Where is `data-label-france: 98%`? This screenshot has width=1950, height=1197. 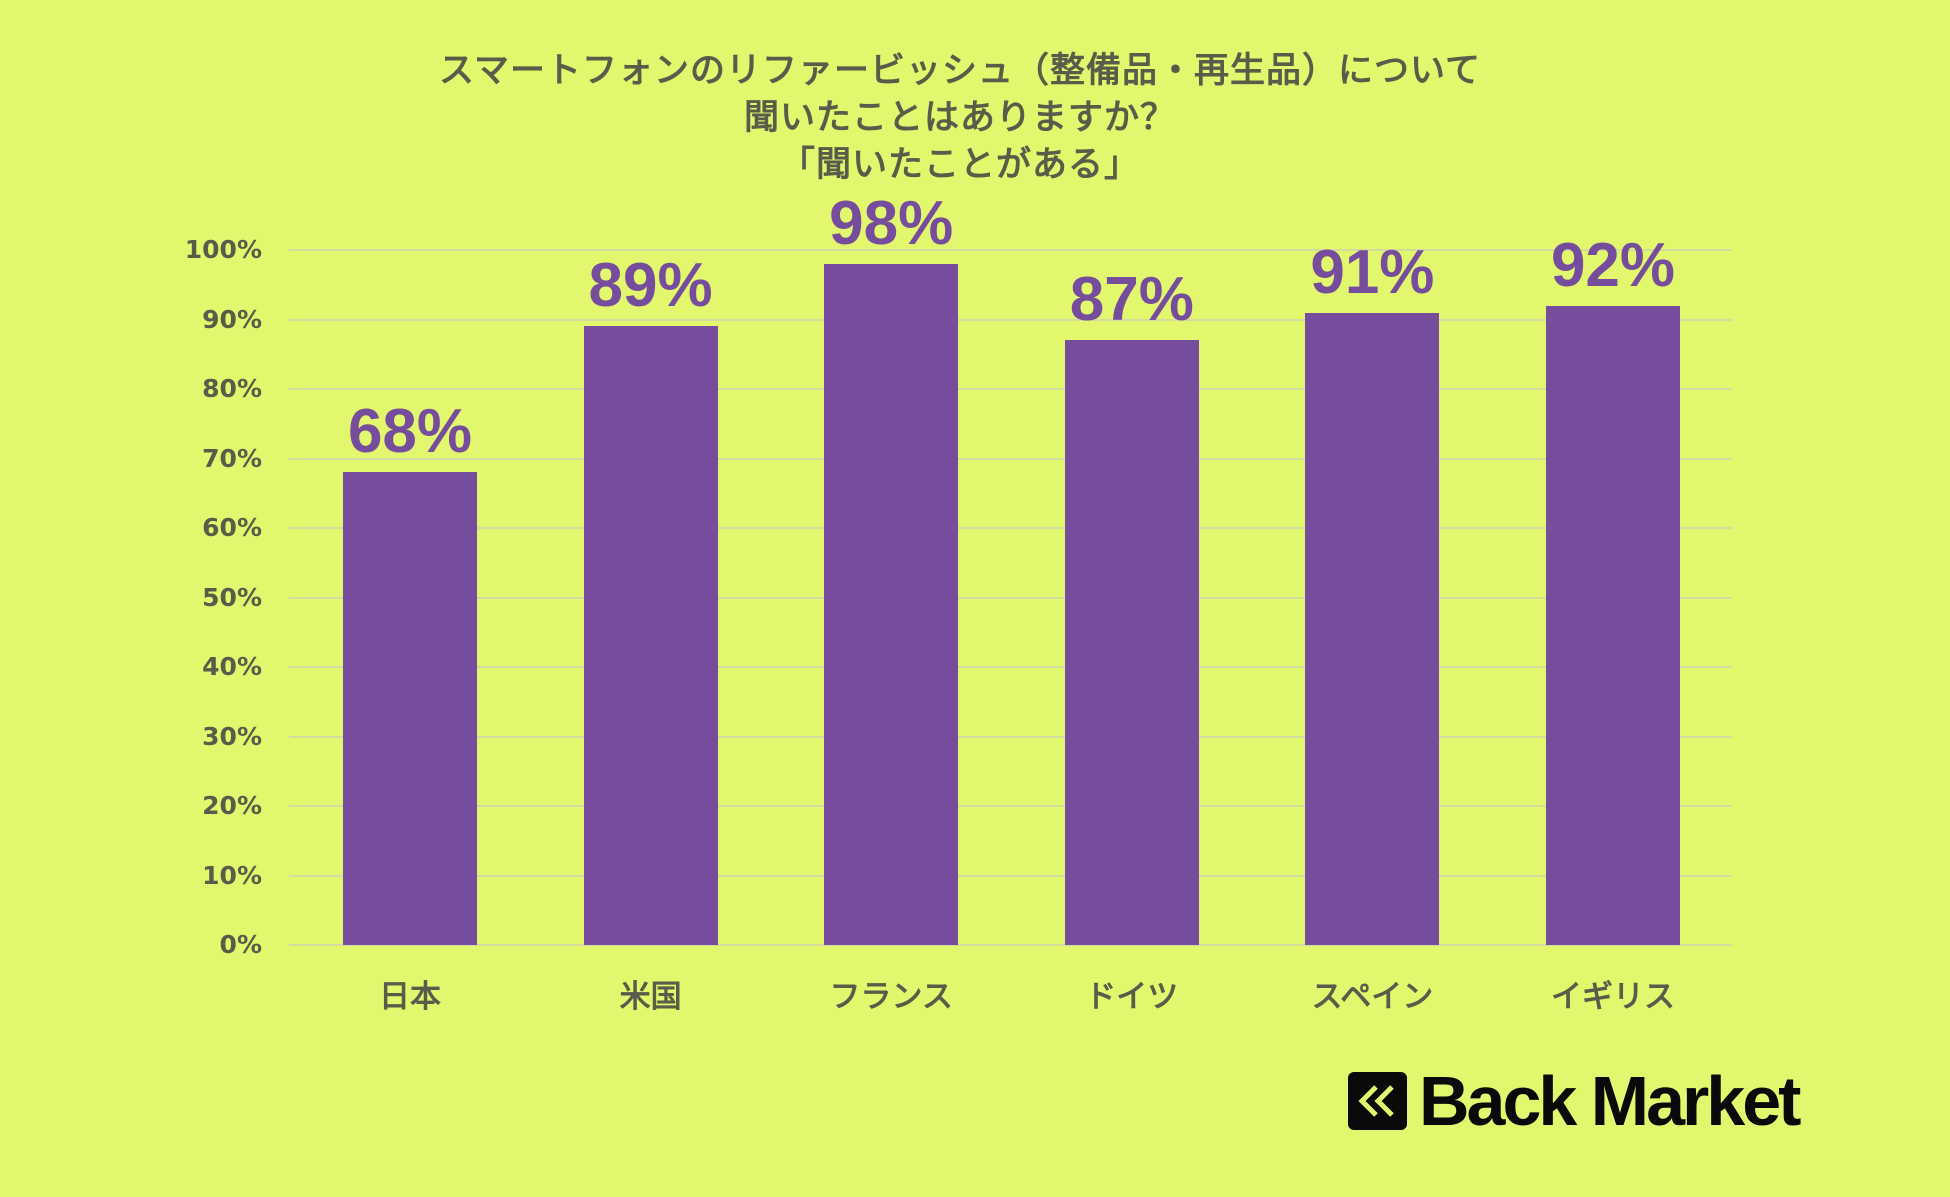
data-label-france: 98% is located at coordinates (891, 223).